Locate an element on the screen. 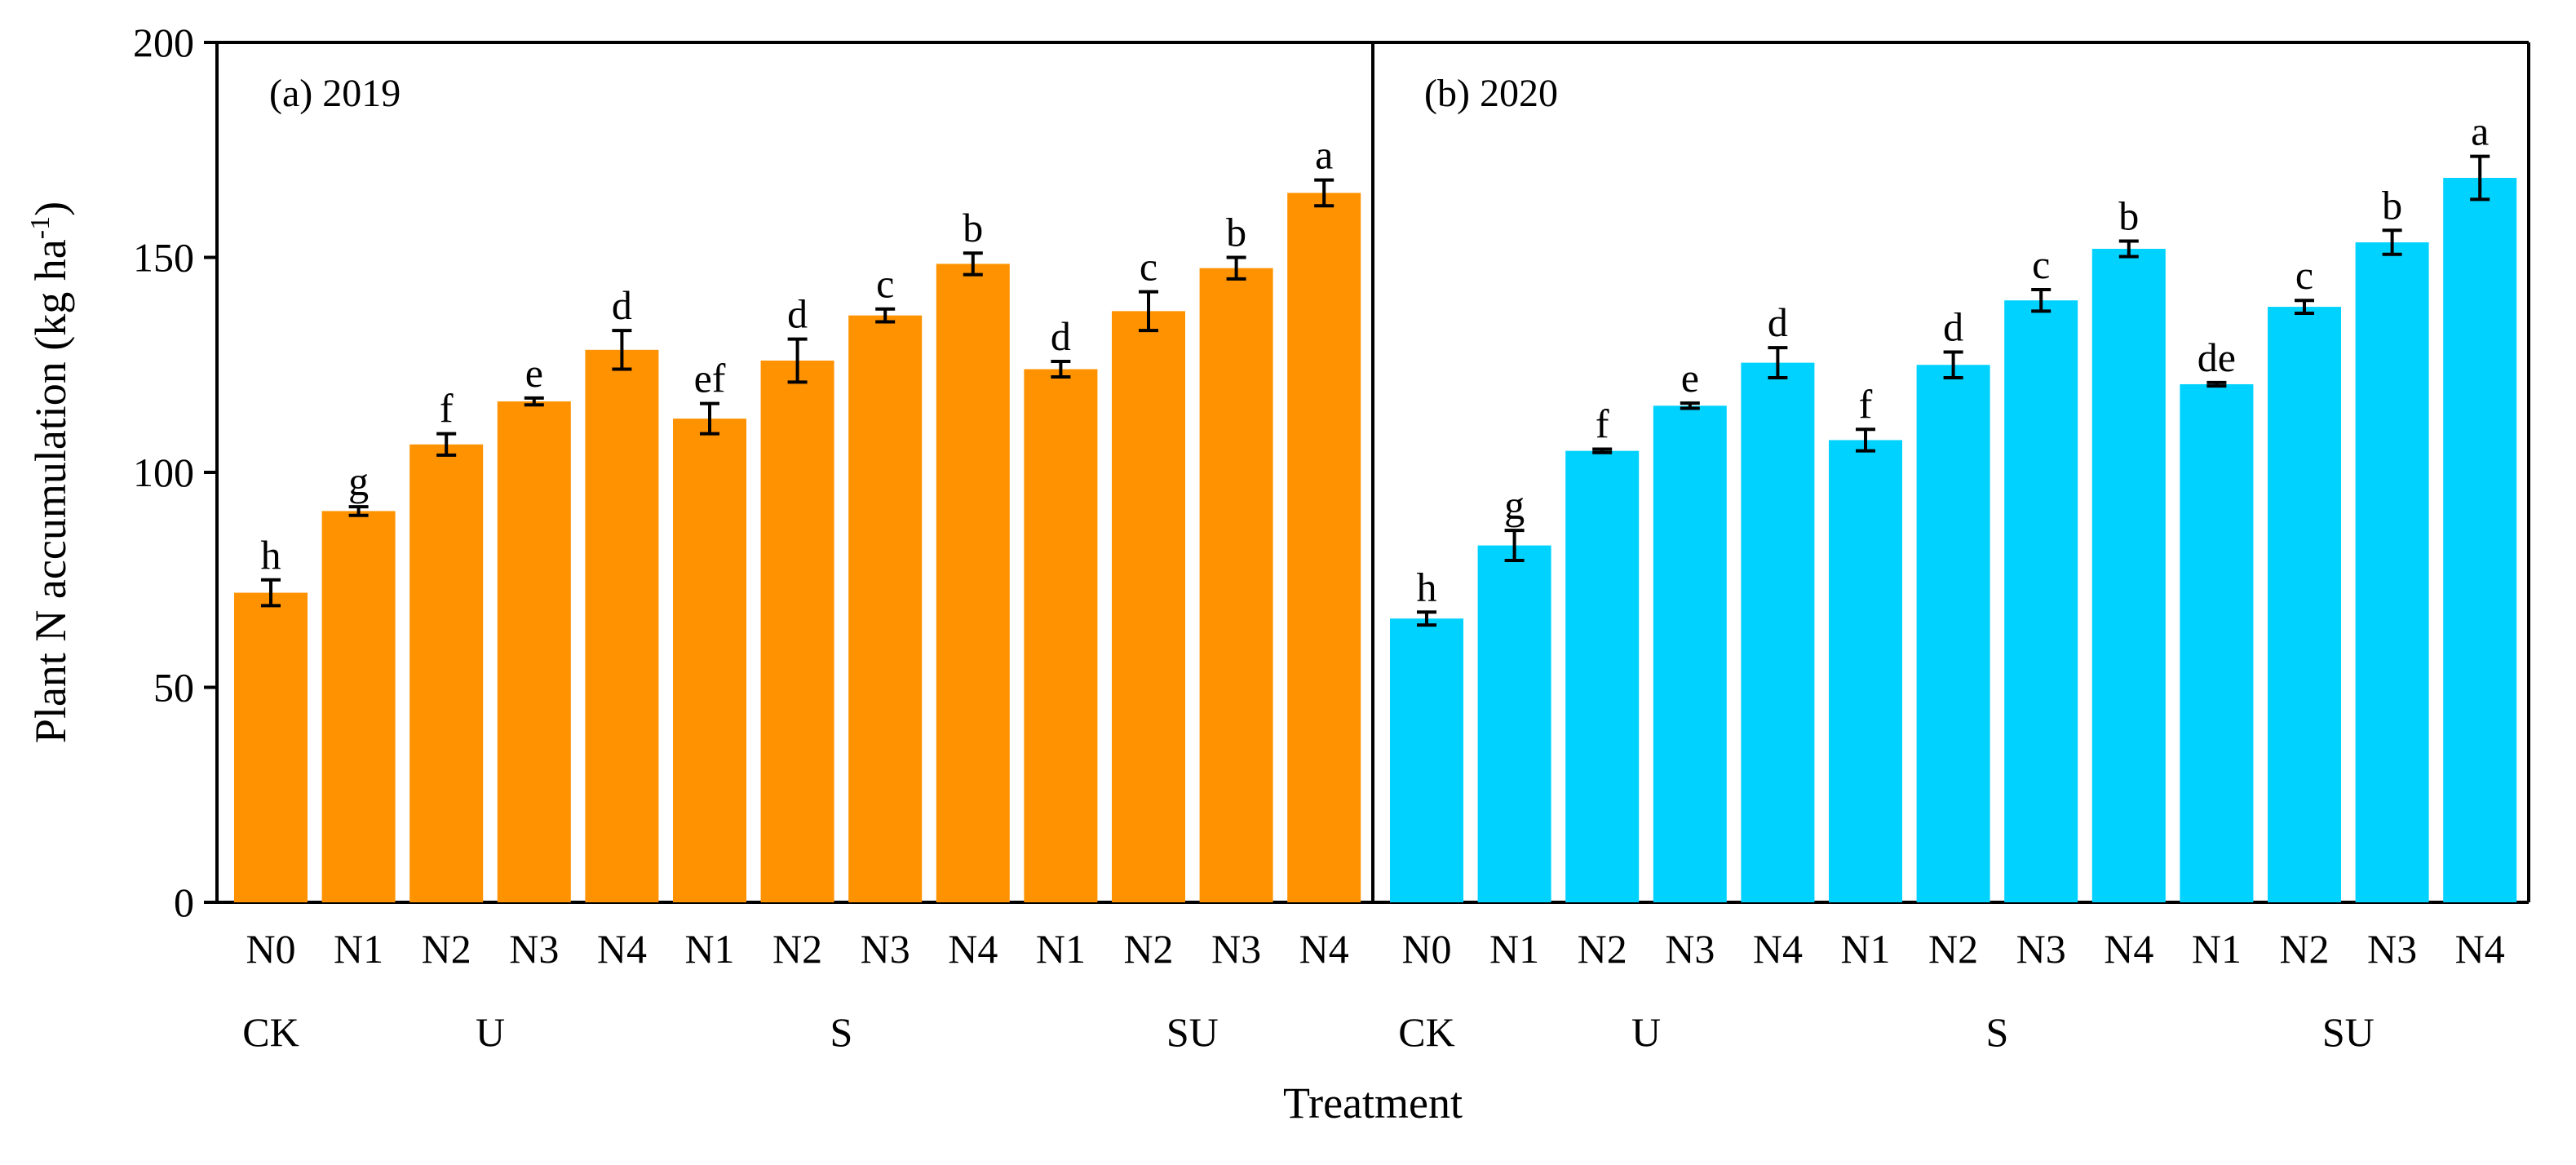  y-tick-label: 0 is located at coordinates (184, 902).